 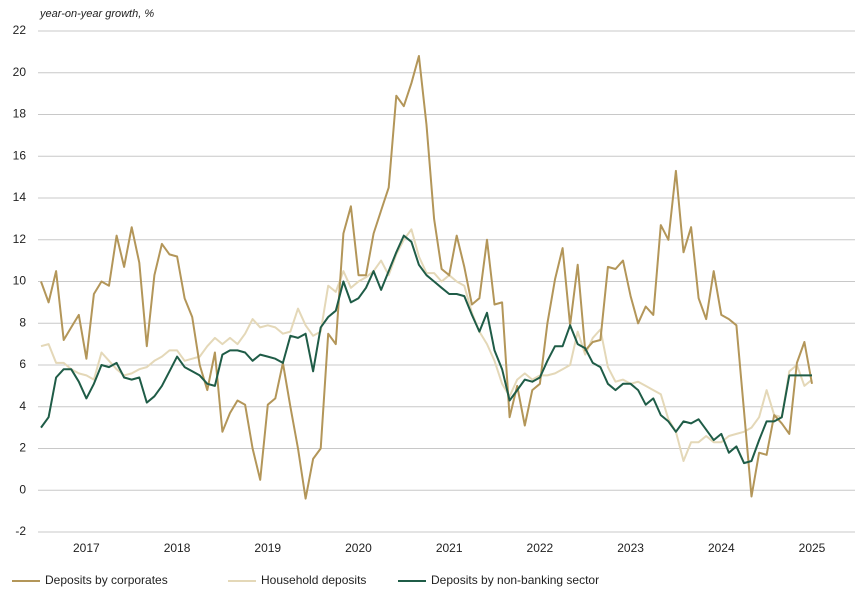 I want to click on y-tick-label: 14, so click(x=20, y=197).